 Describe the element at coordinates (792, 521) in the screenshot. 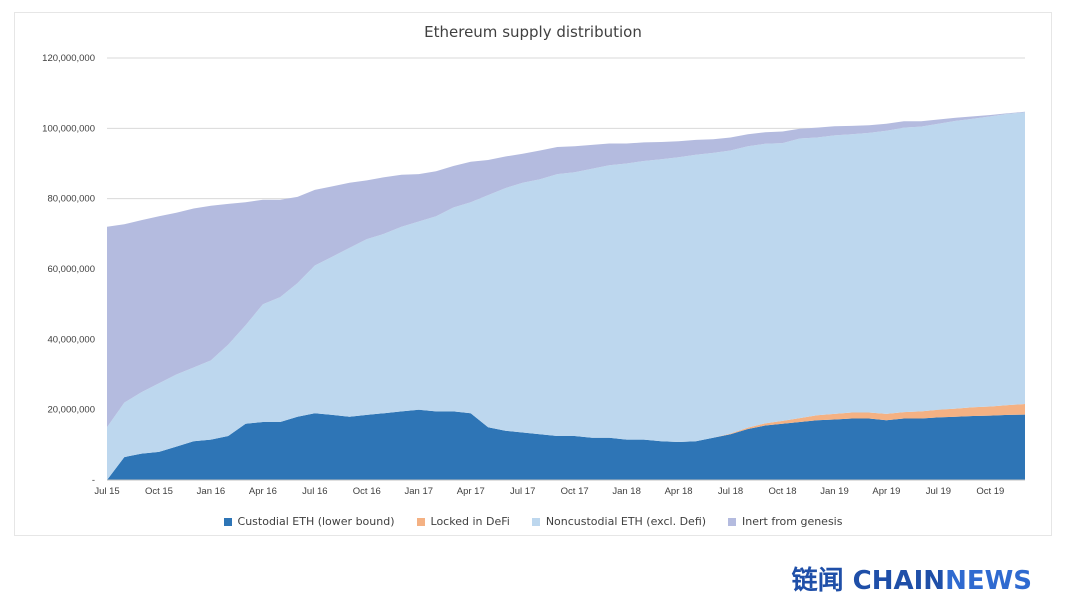

I see `legend-label: Inert from genesis` at that location.